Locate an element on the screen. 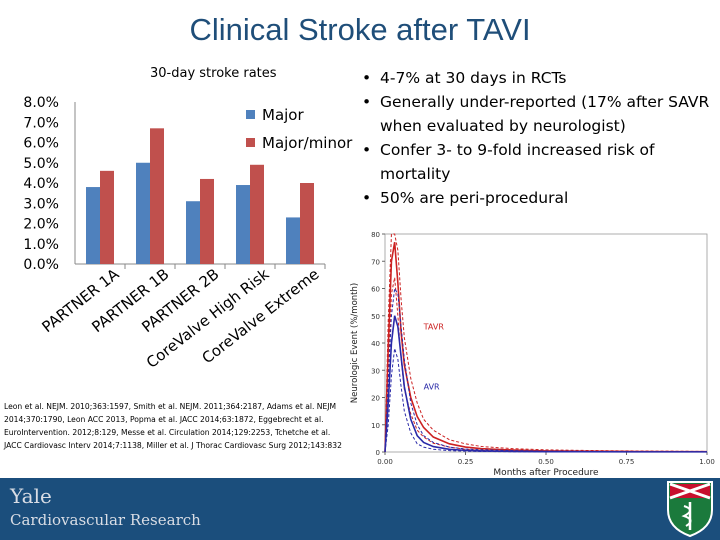  curve-y-tick-label: 30 is located at coordinates (375, 371).